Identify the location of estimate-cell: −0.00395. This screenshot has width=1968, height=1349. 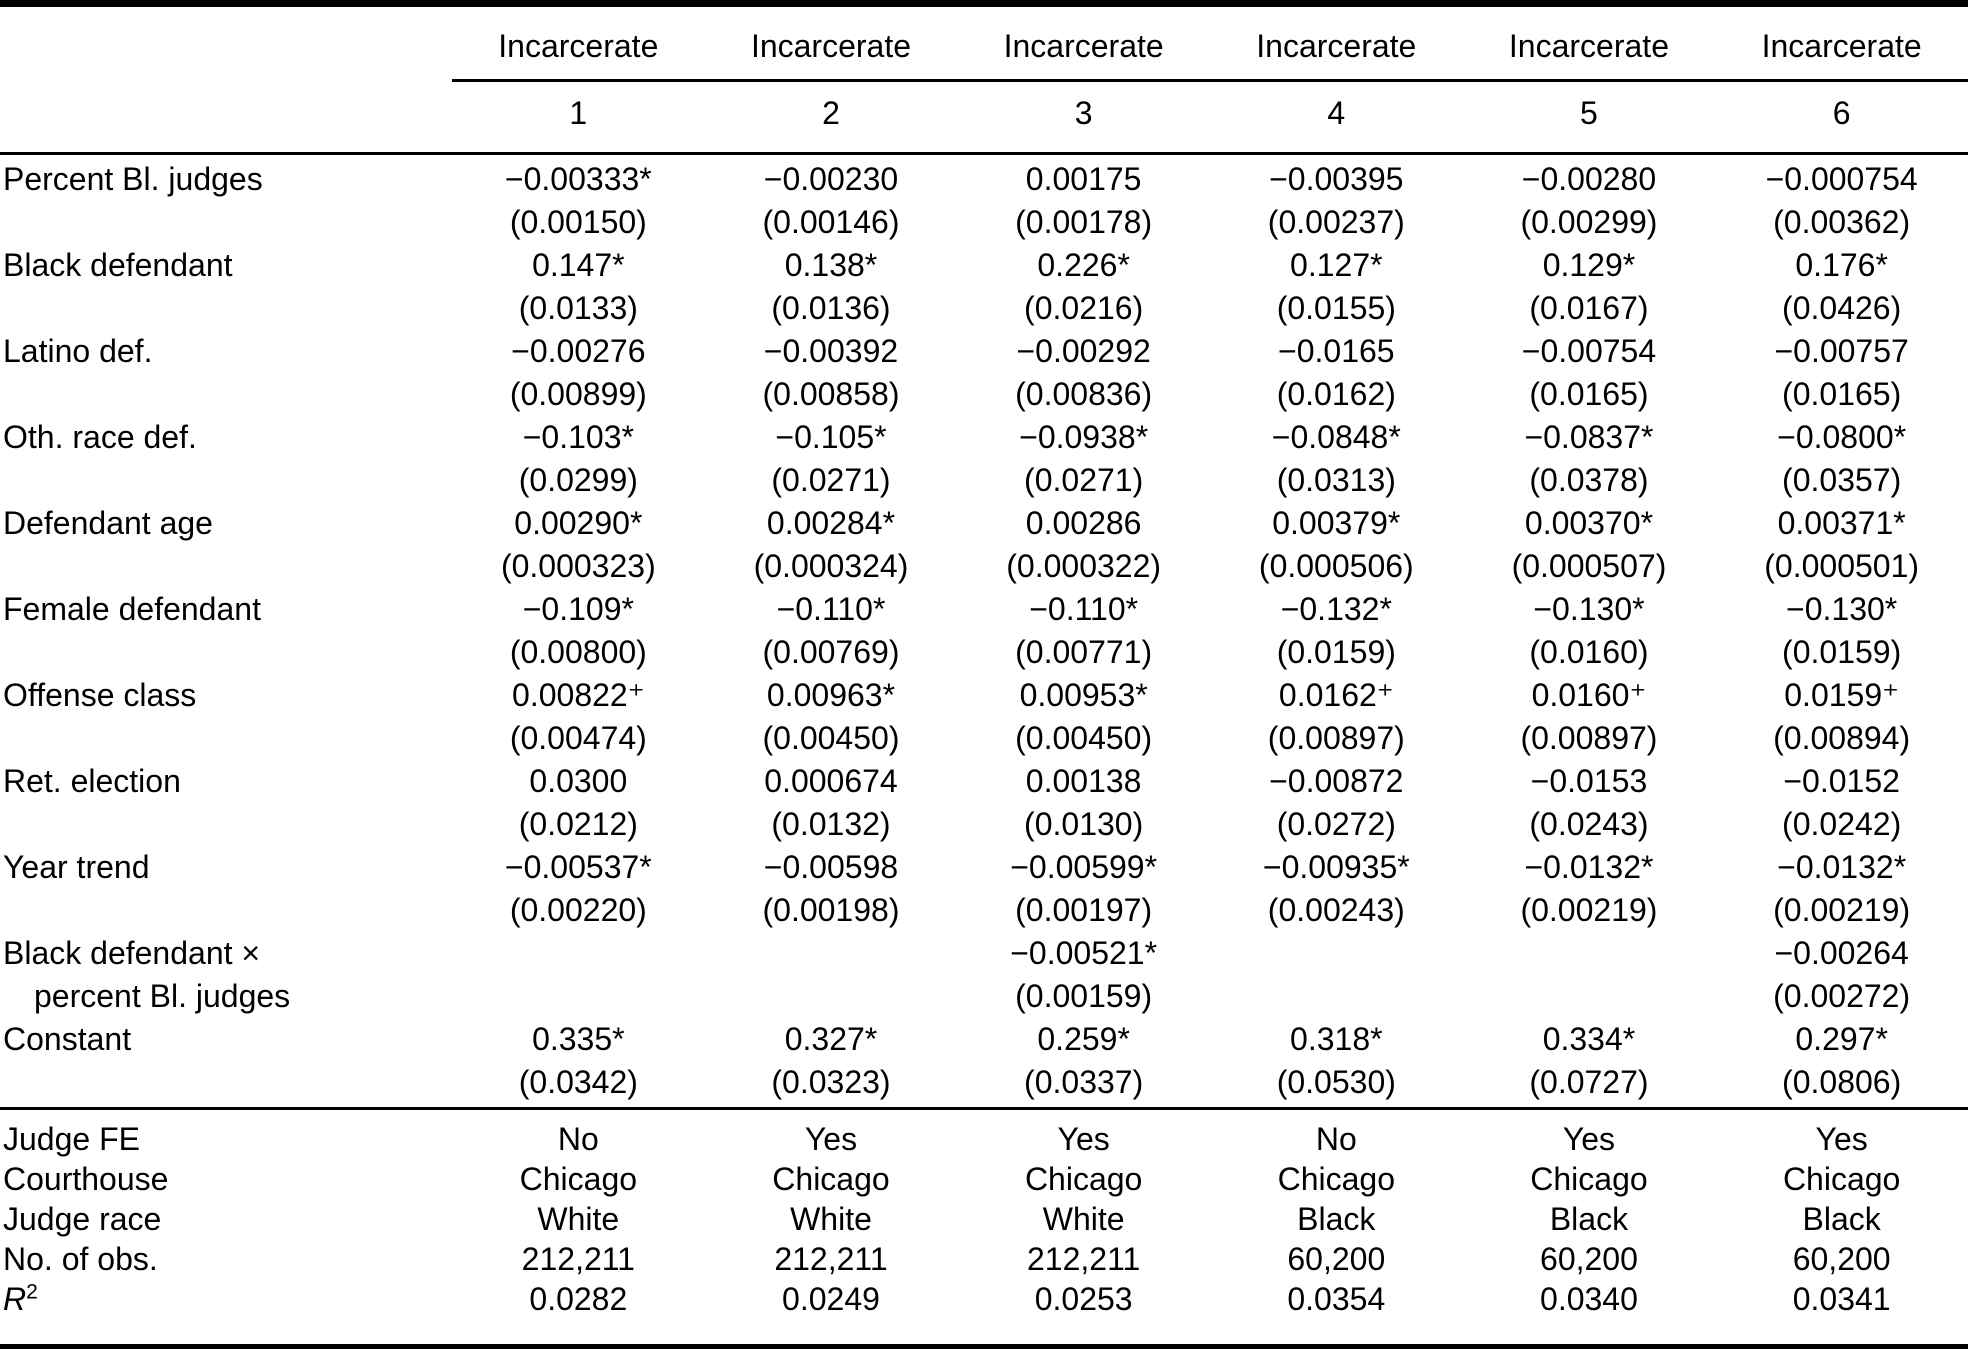
(1336, 179).